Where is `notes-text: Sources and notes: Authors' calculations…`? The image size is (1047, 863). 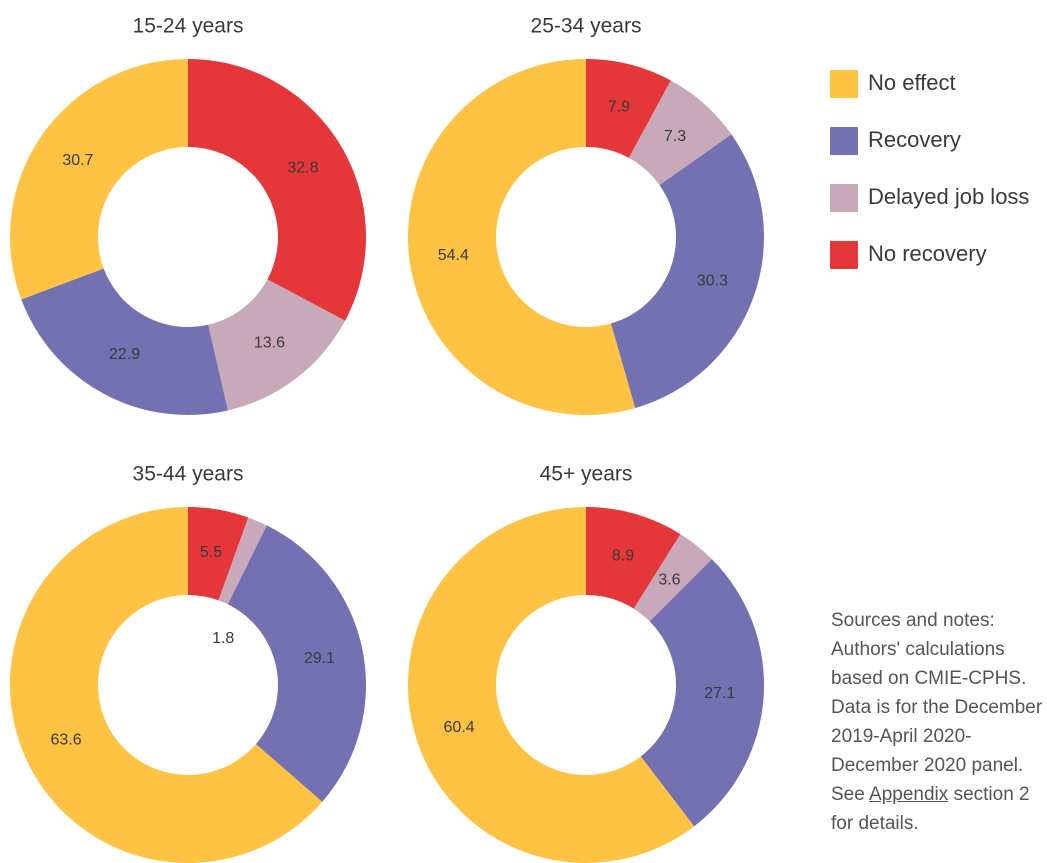 notes-text: Sources and notes: Authors' calculations… is located at coordinates (937, 707).